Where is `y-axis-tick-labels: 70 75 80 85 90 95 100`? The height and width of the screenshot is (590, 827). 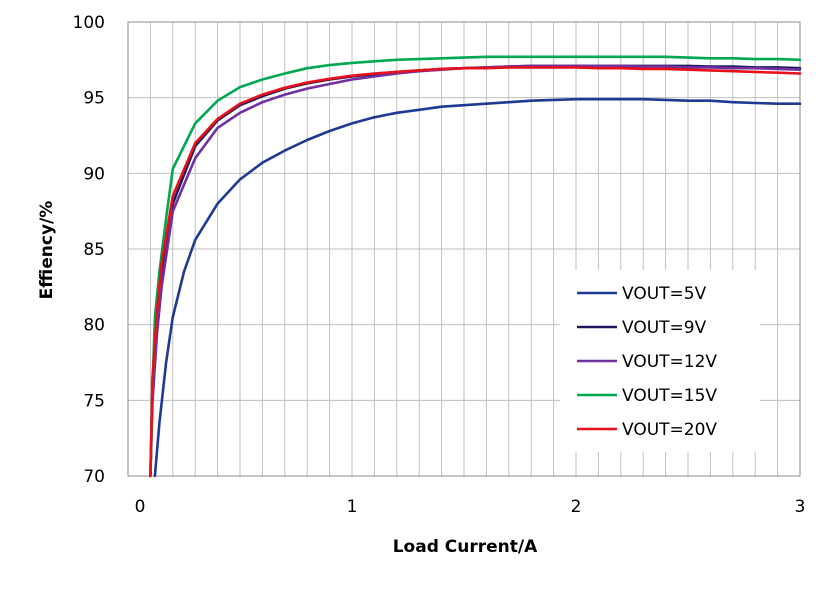 y-axis-tick-labels: 70 75 80 85 90 95 100 is located at coordinates (89, 250).